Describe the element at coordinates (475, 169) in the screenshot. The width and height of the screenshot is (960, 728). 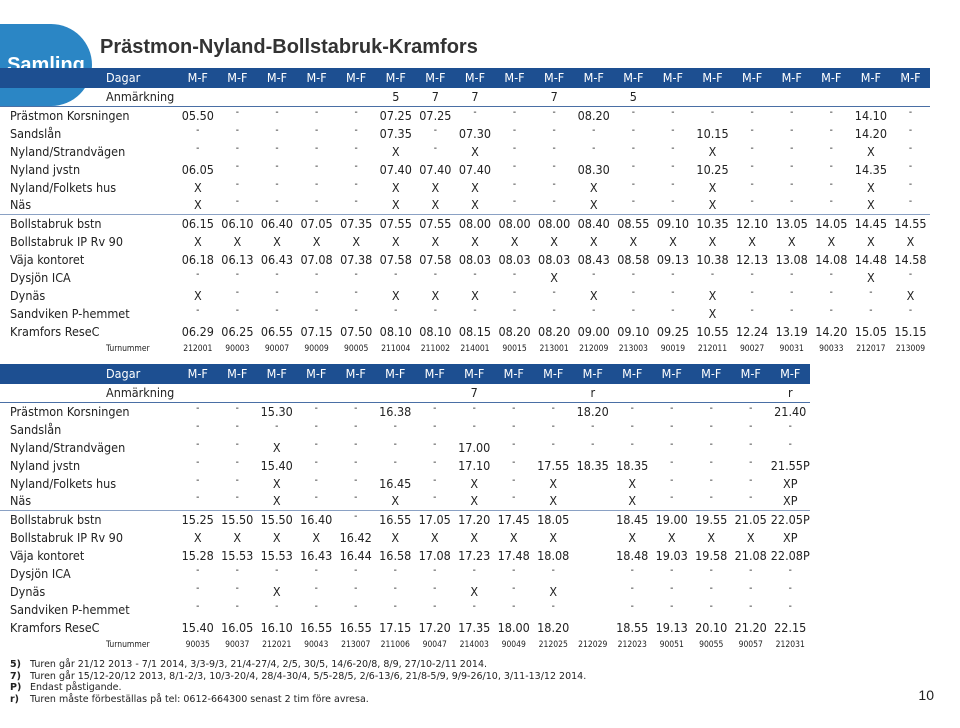
I see `time-cell: 07.40` at that location.